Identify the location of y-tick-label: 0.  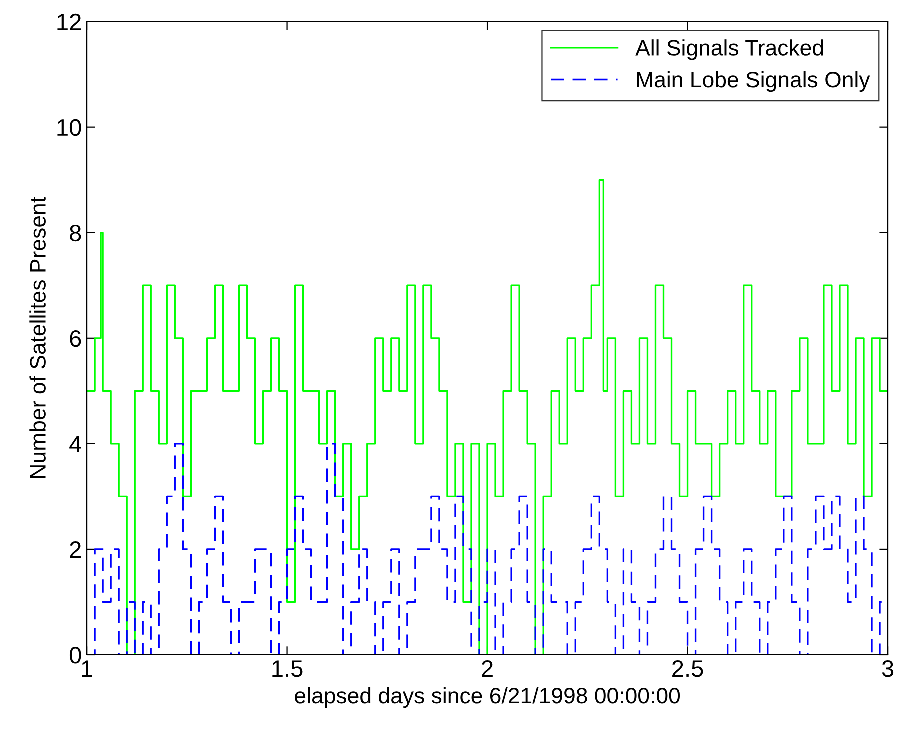
(76, 655).